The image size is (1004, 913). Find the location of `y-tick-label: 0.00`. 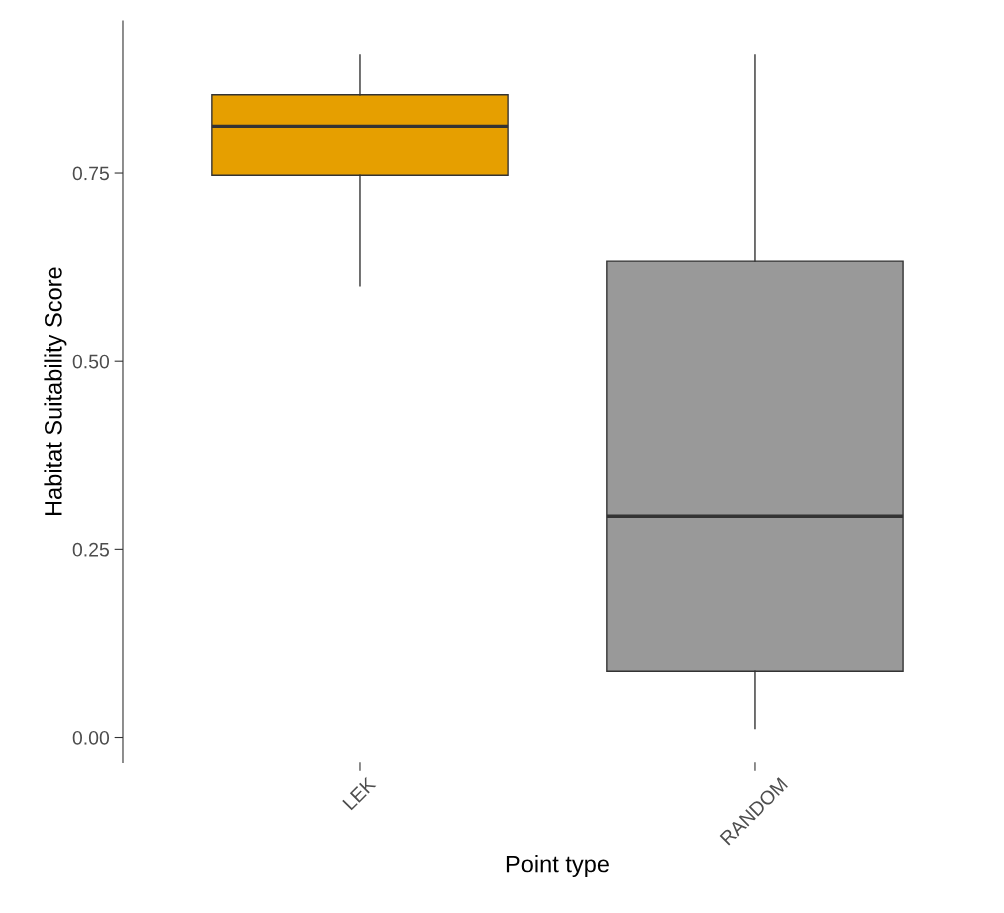

y-tick-label: 0.00 is located at coordinates (91, 737).